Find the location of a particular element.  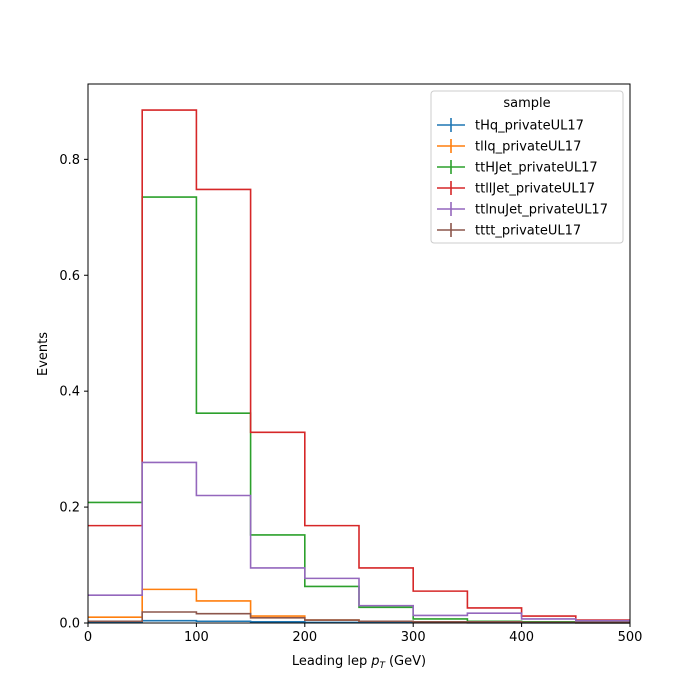

x-tick-label: 100 is located at coordinates (196, 637).